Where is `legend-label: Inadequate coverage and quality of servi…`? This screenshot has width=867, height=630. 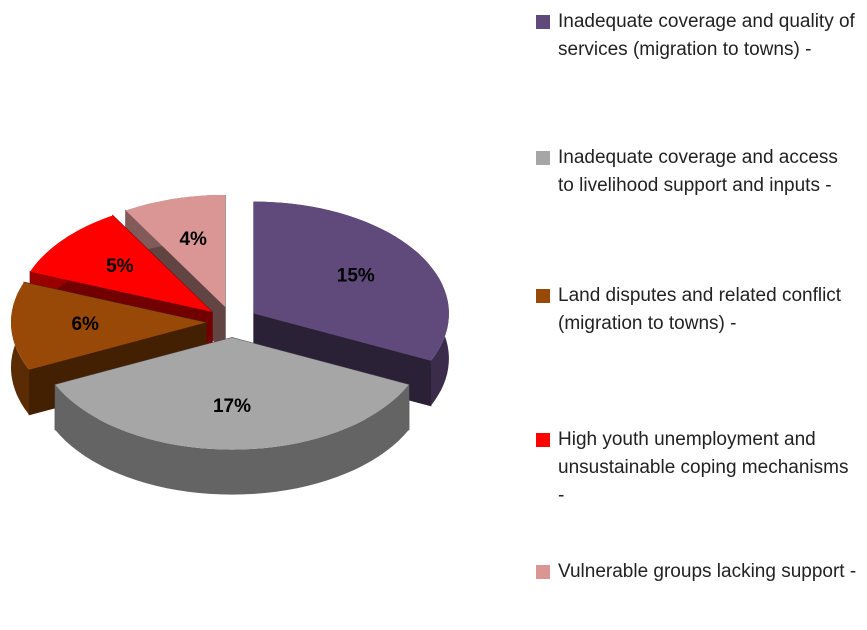
legend-label: Inadequate coverage and quality of servi… is located at coordinates (706, 35).